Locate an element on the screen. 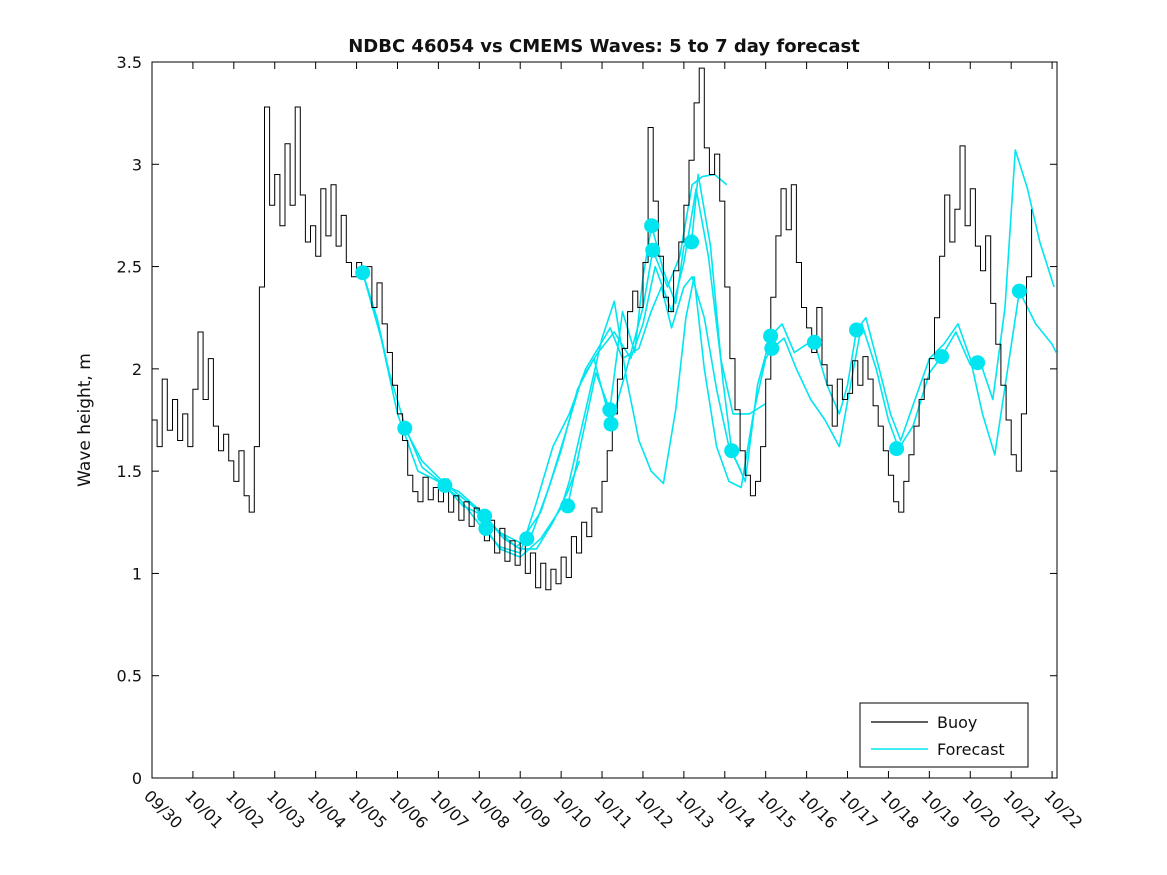 The height and width of the screenshot is (875, 1167). x-tick-label: 10/20 is located at coordinates (981, 809).